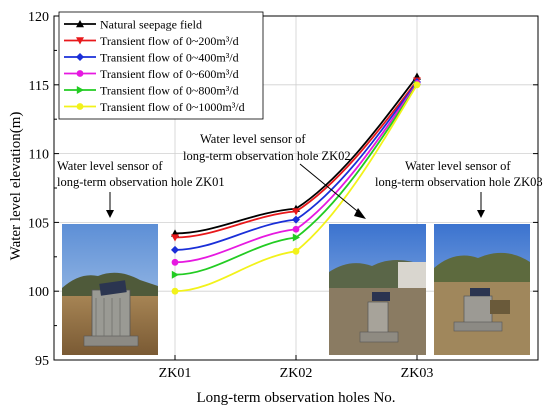  What do you see at coordinates (16, 186) in the screenshot?
I see `y-axis-label: Water level elevation(m)` at bounding box center [16, 186].